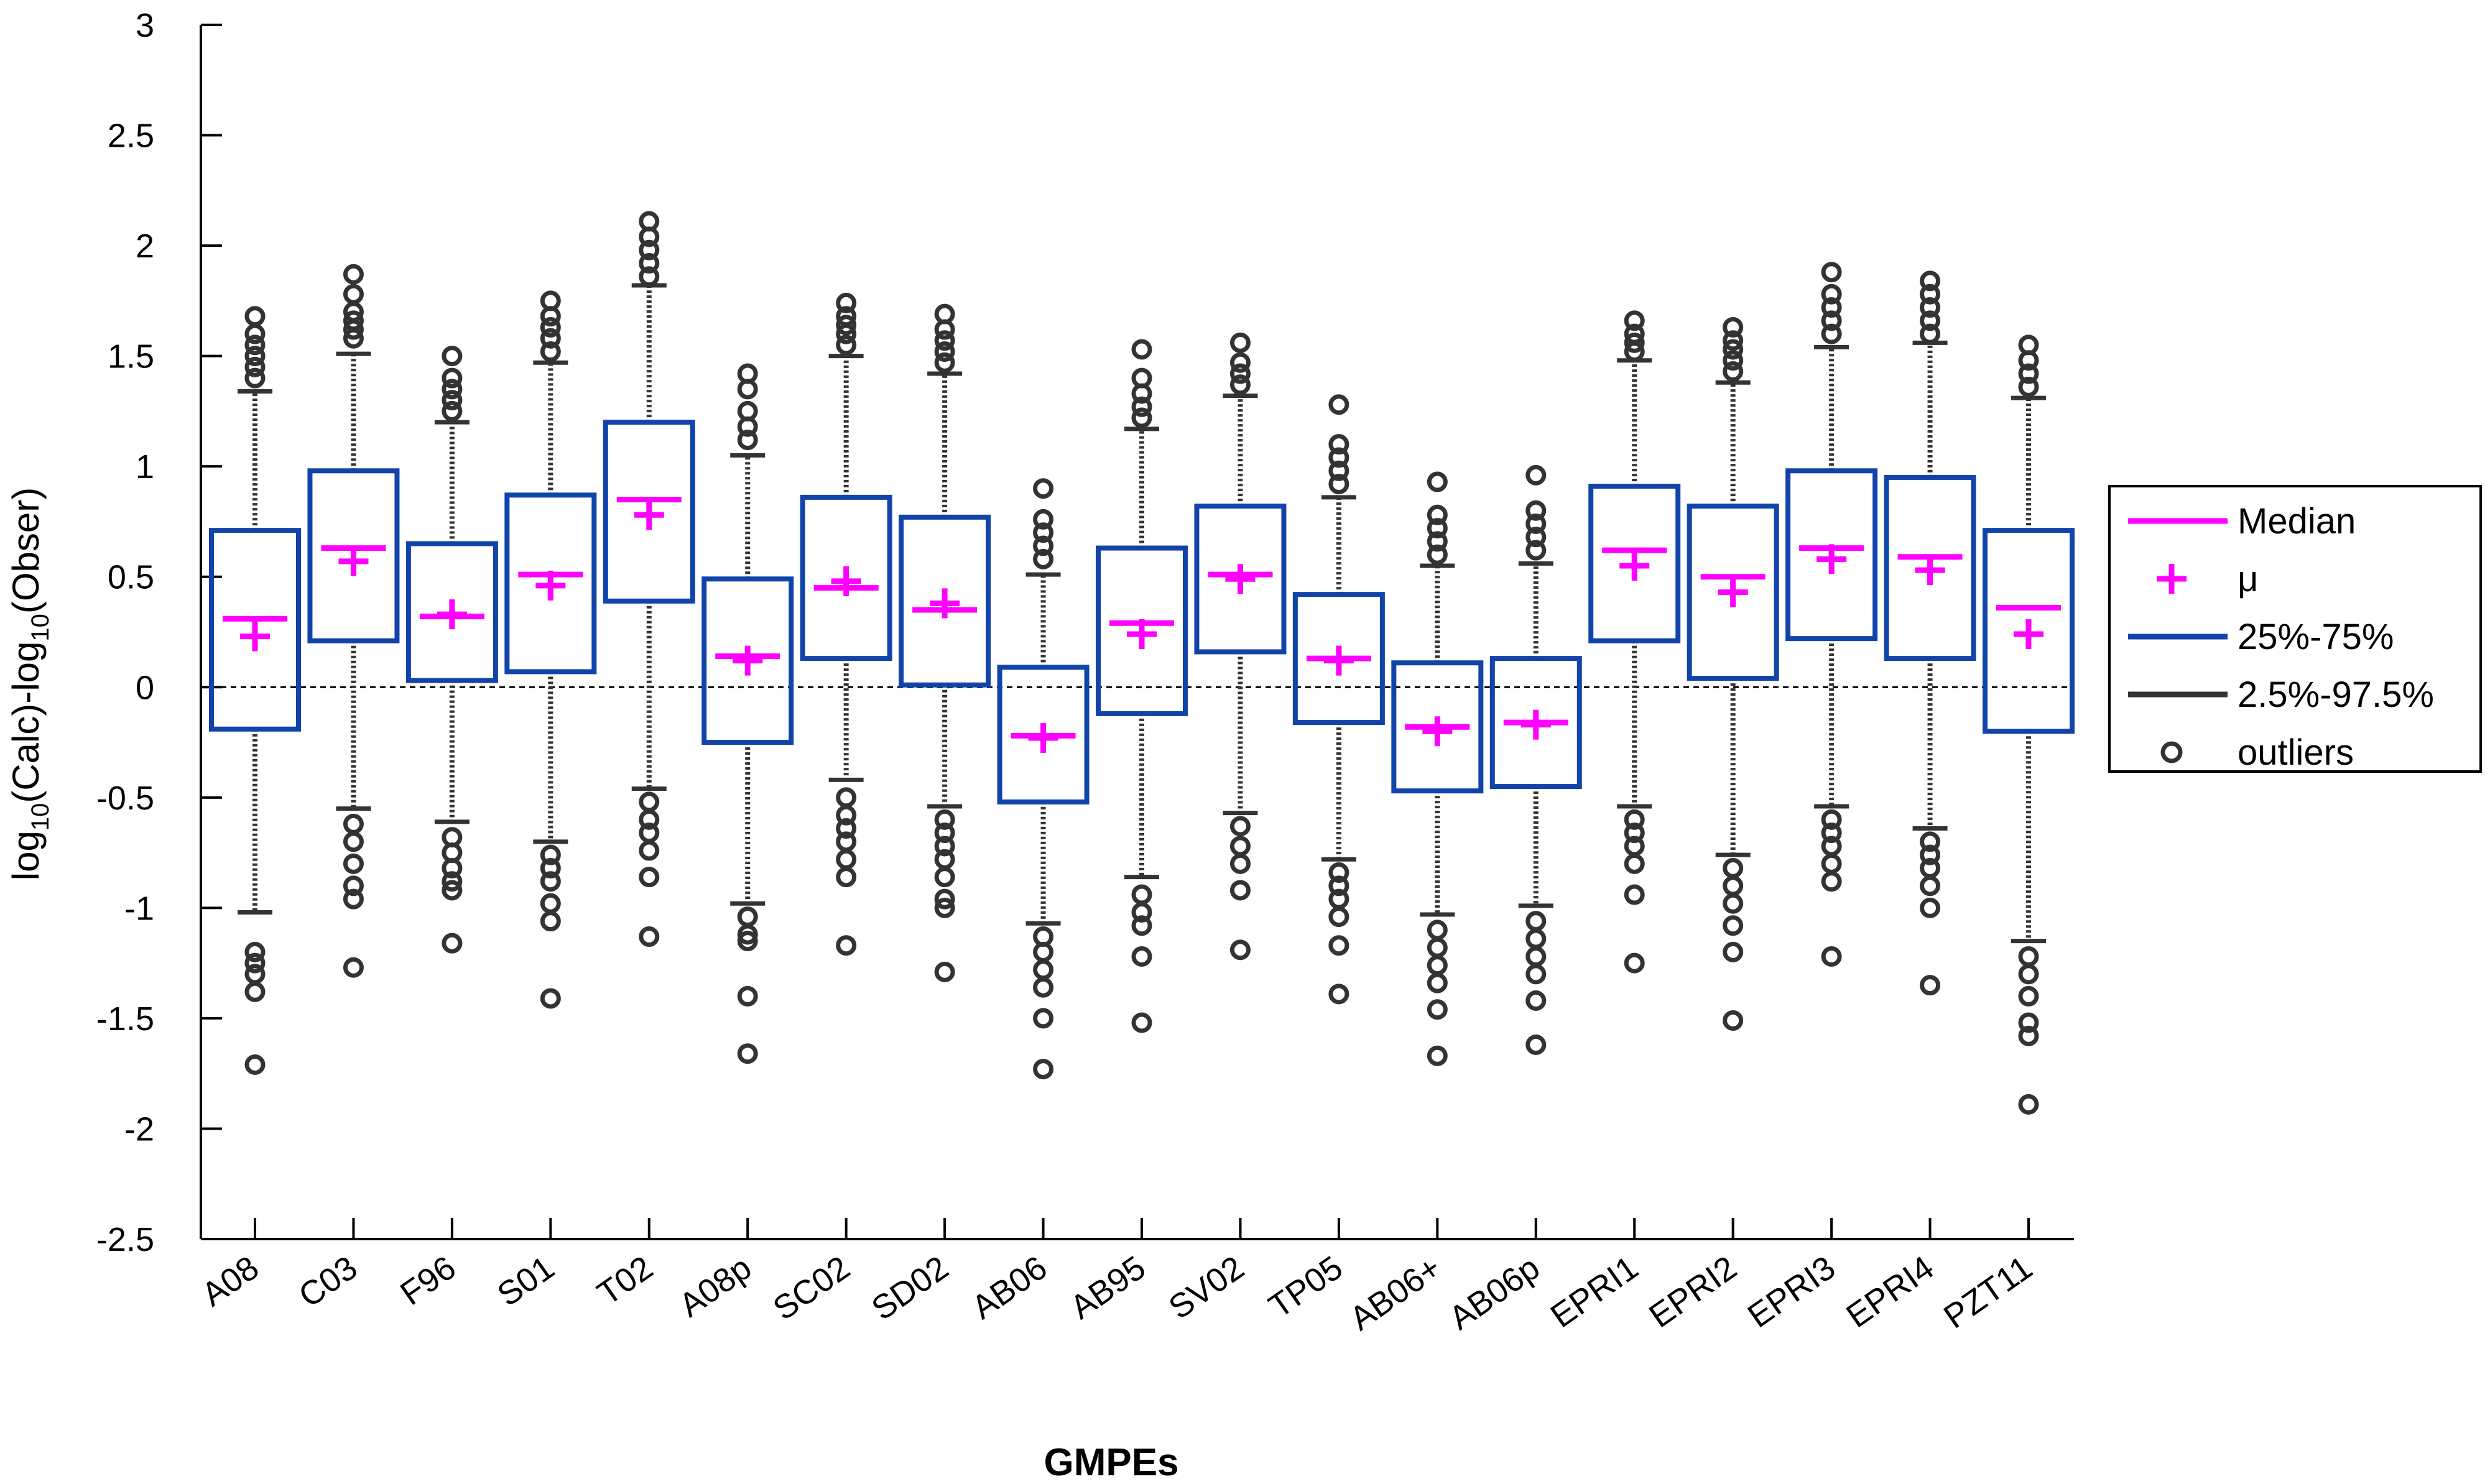  I want to click on box-group-epri3, so click(1831, 614).